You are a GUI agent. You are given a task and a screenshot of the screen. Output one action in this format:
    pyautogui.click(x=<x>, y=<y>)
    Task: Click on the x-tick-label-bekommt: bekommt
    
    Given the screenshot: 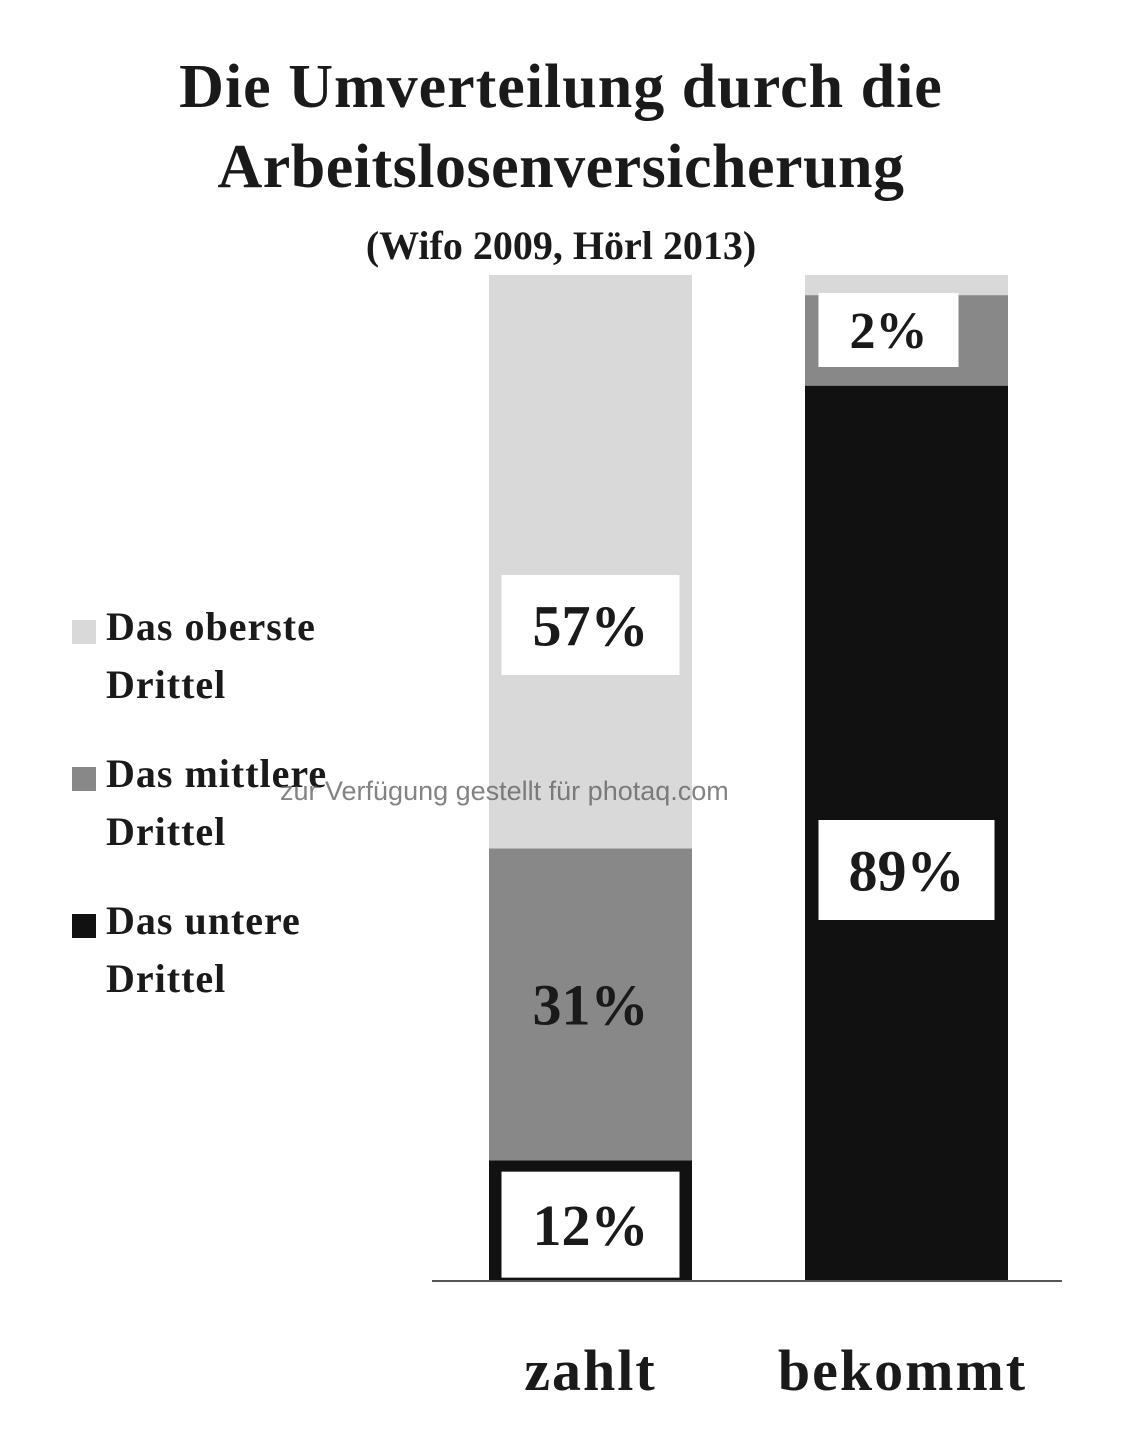 What is the action you would take?
    pyautogui.click(x=902, y=1370)
    